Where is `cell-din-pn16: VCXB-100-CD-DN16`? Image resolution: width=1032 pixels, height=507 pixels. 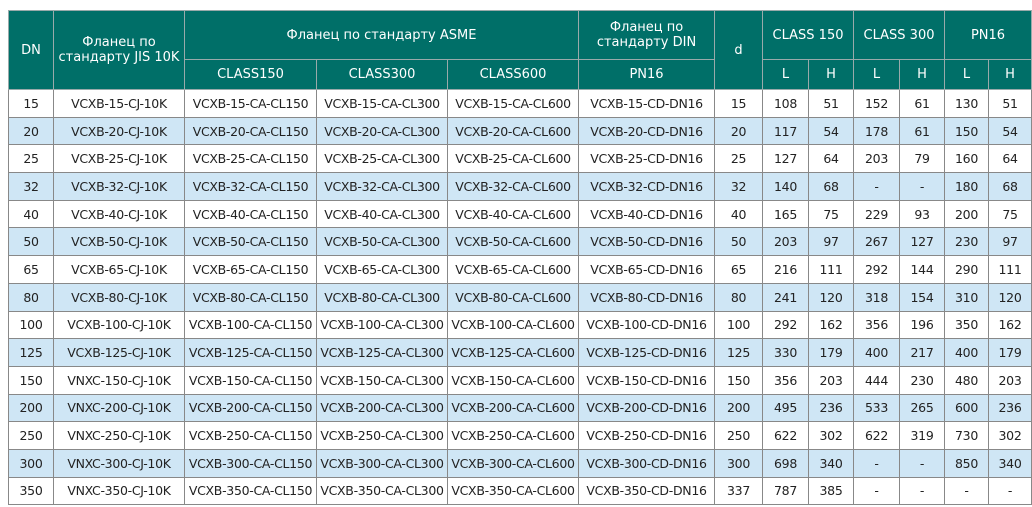
cell-din-pn16: VCXB-100-CD-DN16 is located at coordinates (647, 325).